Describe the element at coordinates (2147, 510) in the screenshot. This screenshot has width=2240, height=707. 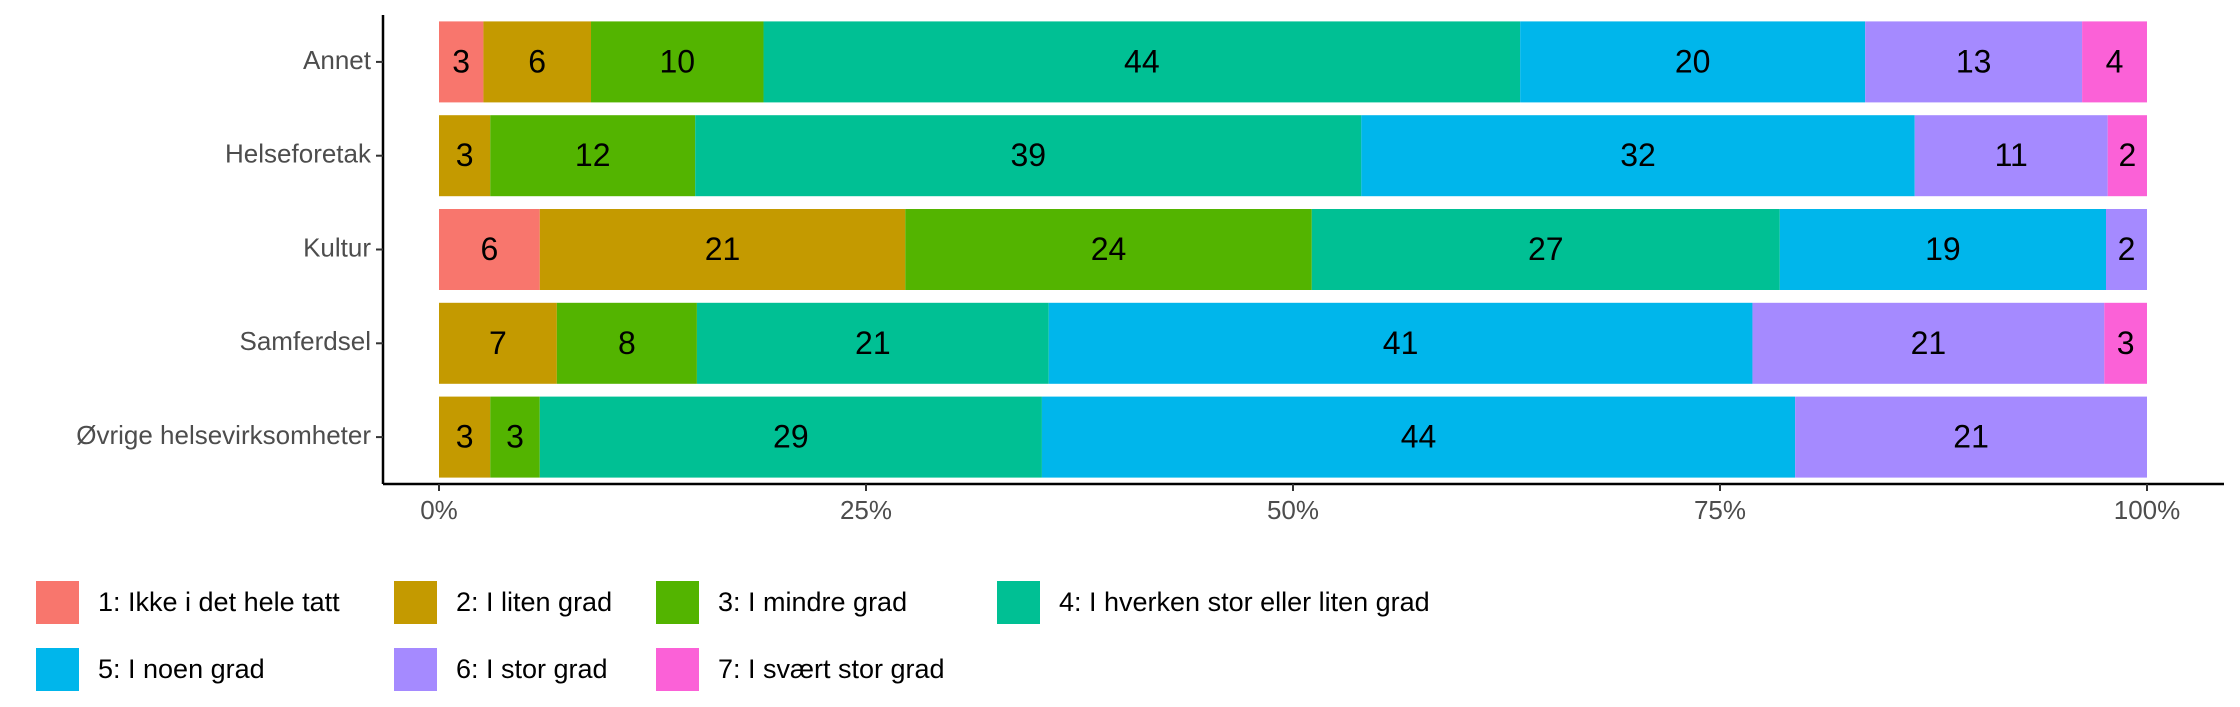
I see `x-tick-label: 100%` at that location.